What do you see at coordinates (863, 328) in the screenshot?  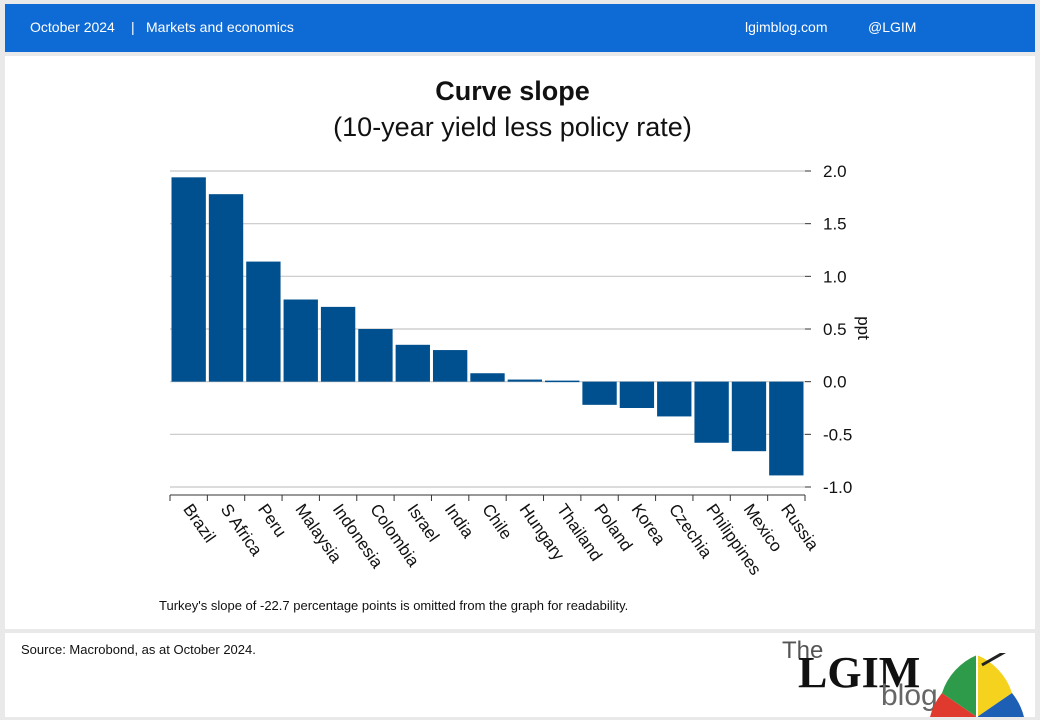 I see `y-axis-label: ppt` at bounding box center [863, 328].